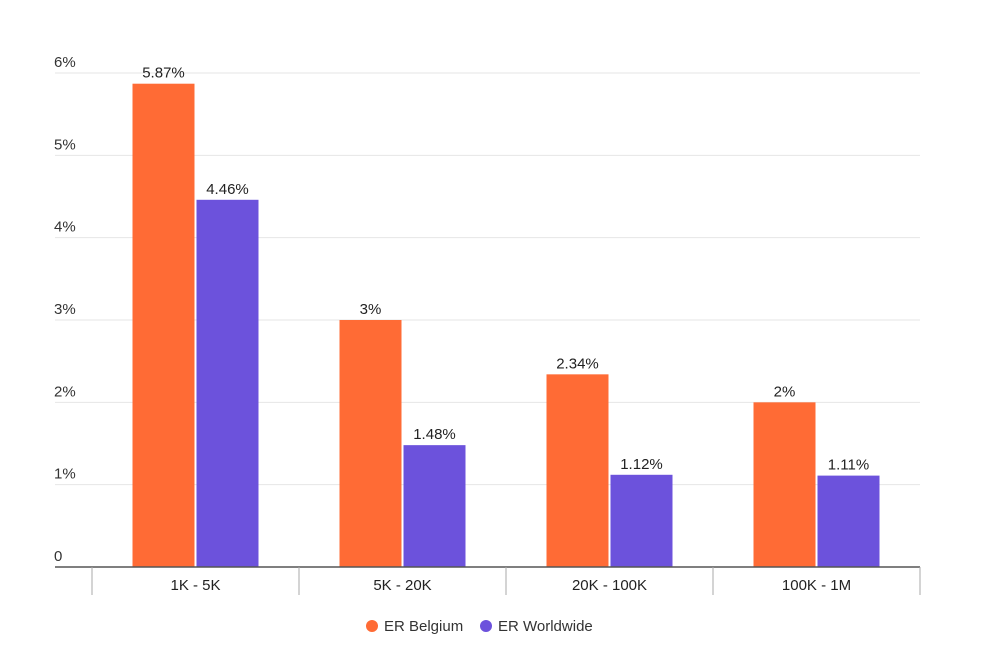  Describe the element at coordinates (65, 474) in the screenshot. I see `y-tick-label: 1%` at that location.